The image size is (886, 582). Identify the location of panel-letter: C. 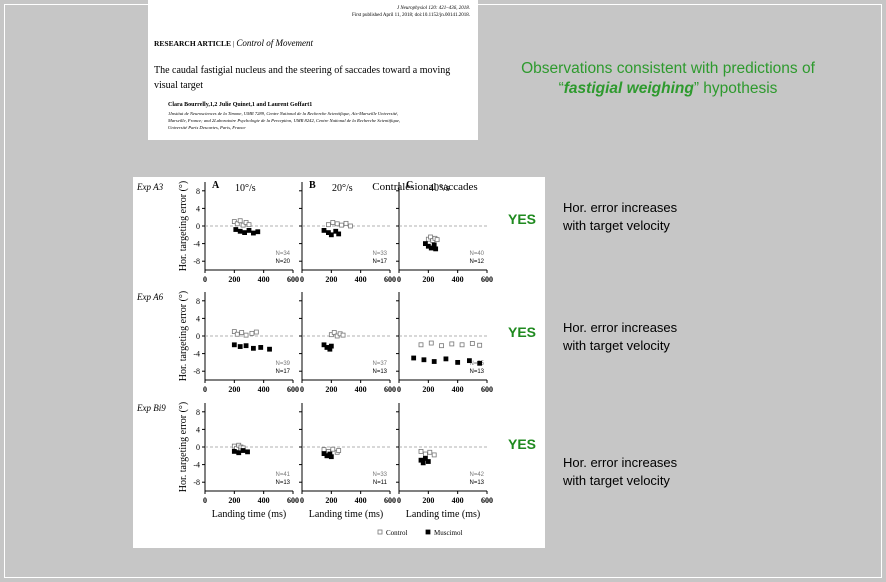
(409, 185).